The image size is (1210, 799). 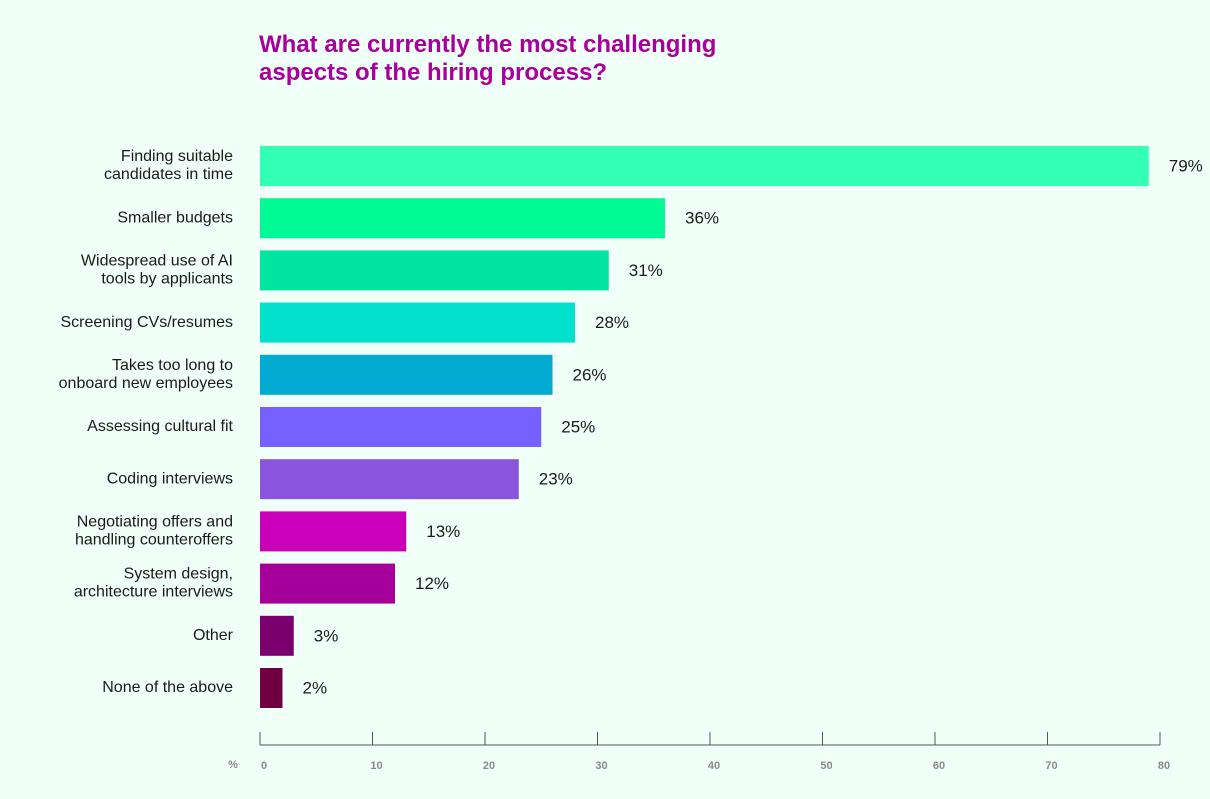 I want to click on value-label: 23%, so click(x=556, y=479).